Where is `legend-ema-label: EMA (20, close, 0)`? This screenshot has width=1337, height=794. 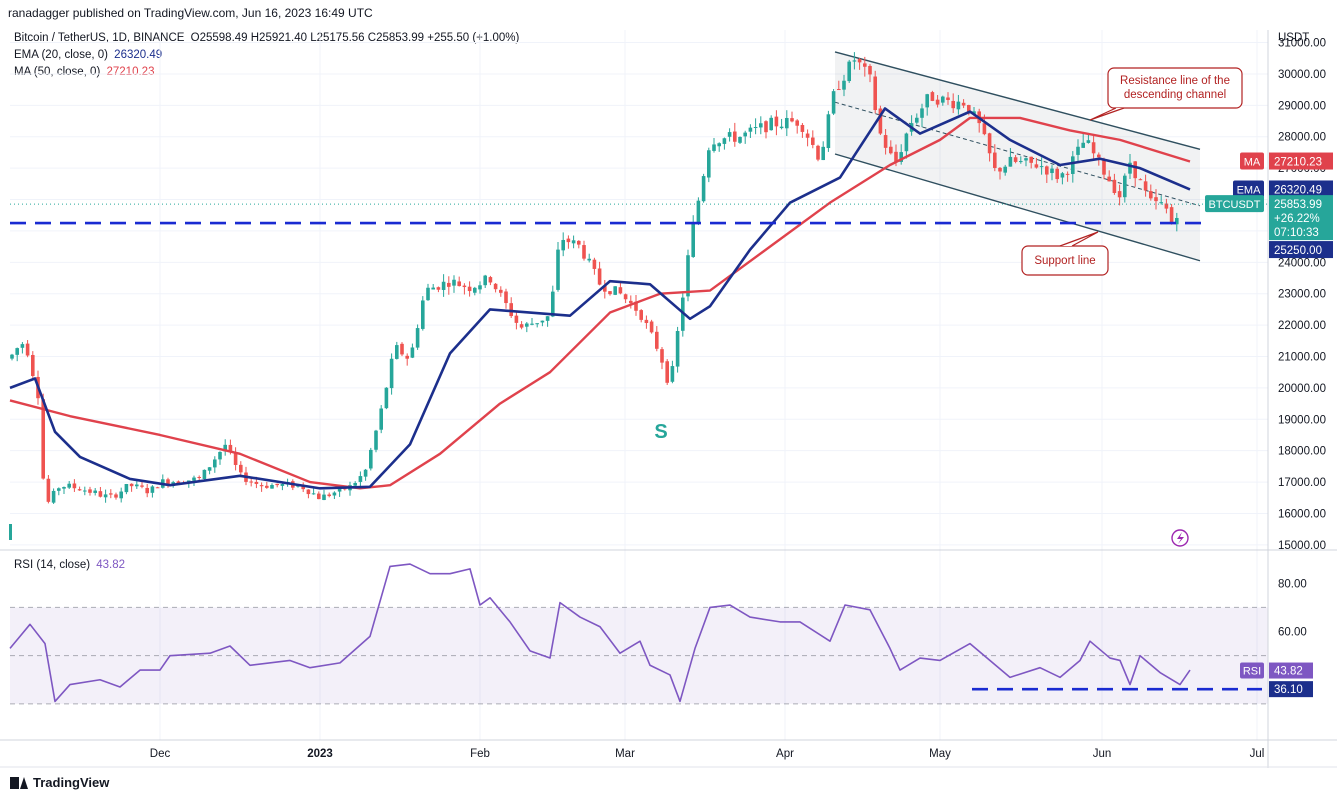 legend-ema-label: EMA (20, close, 0) is located at coordinates (61, 55).